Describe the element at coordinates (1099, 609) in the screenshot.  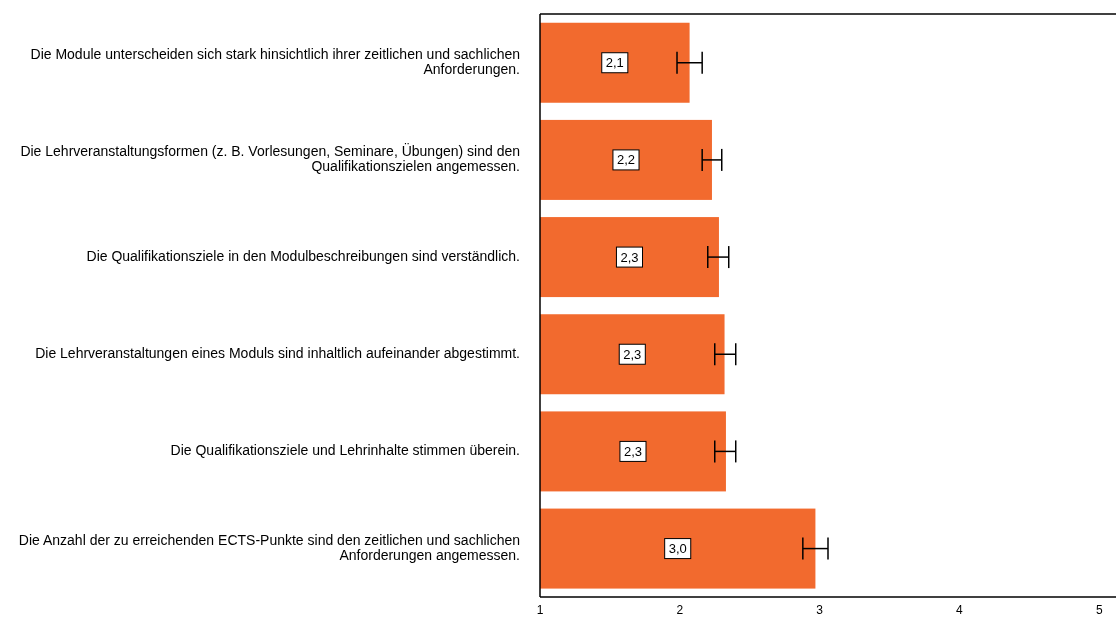
I see `x-tick-label: 5` at that location.